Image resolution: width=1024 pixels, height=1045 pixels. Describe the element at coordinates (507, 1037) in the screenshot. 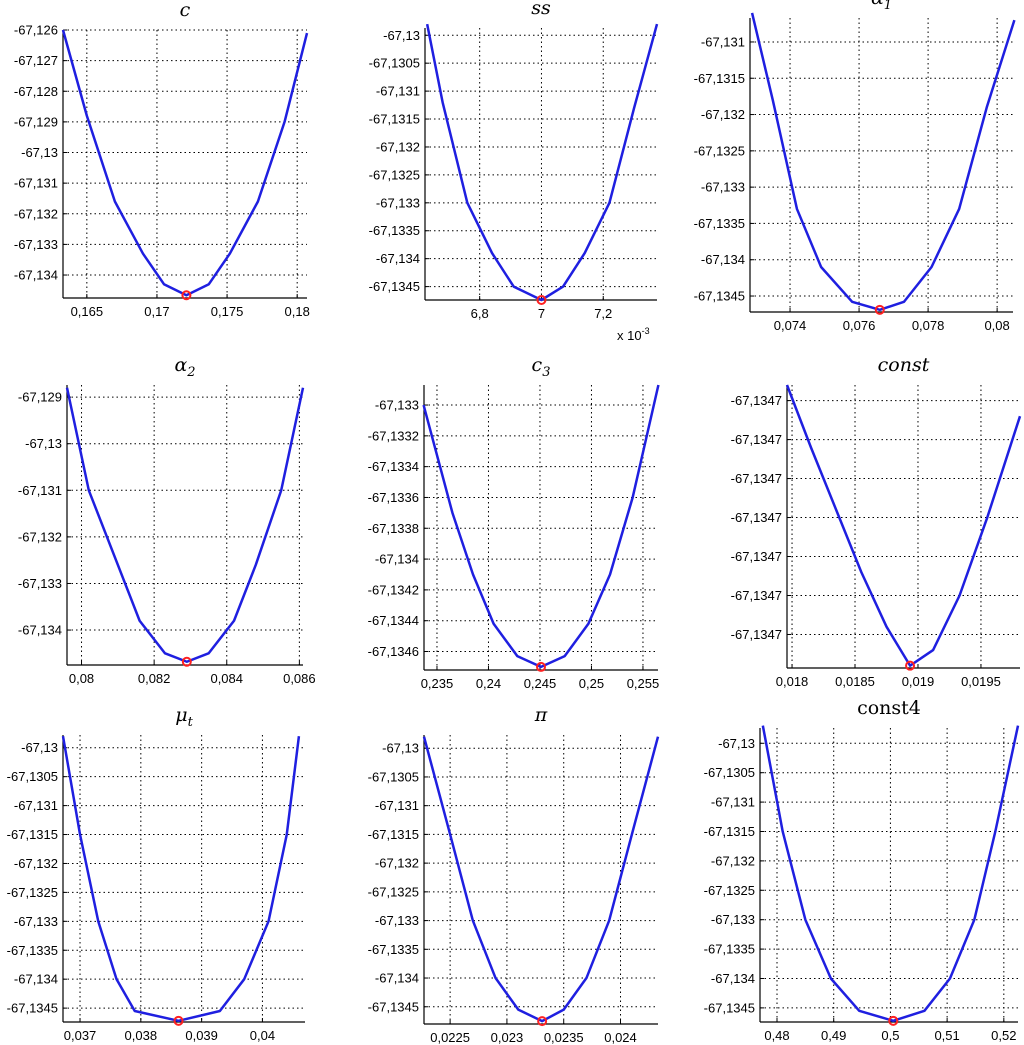

I see `x-tick-label: 0,023` at that location.